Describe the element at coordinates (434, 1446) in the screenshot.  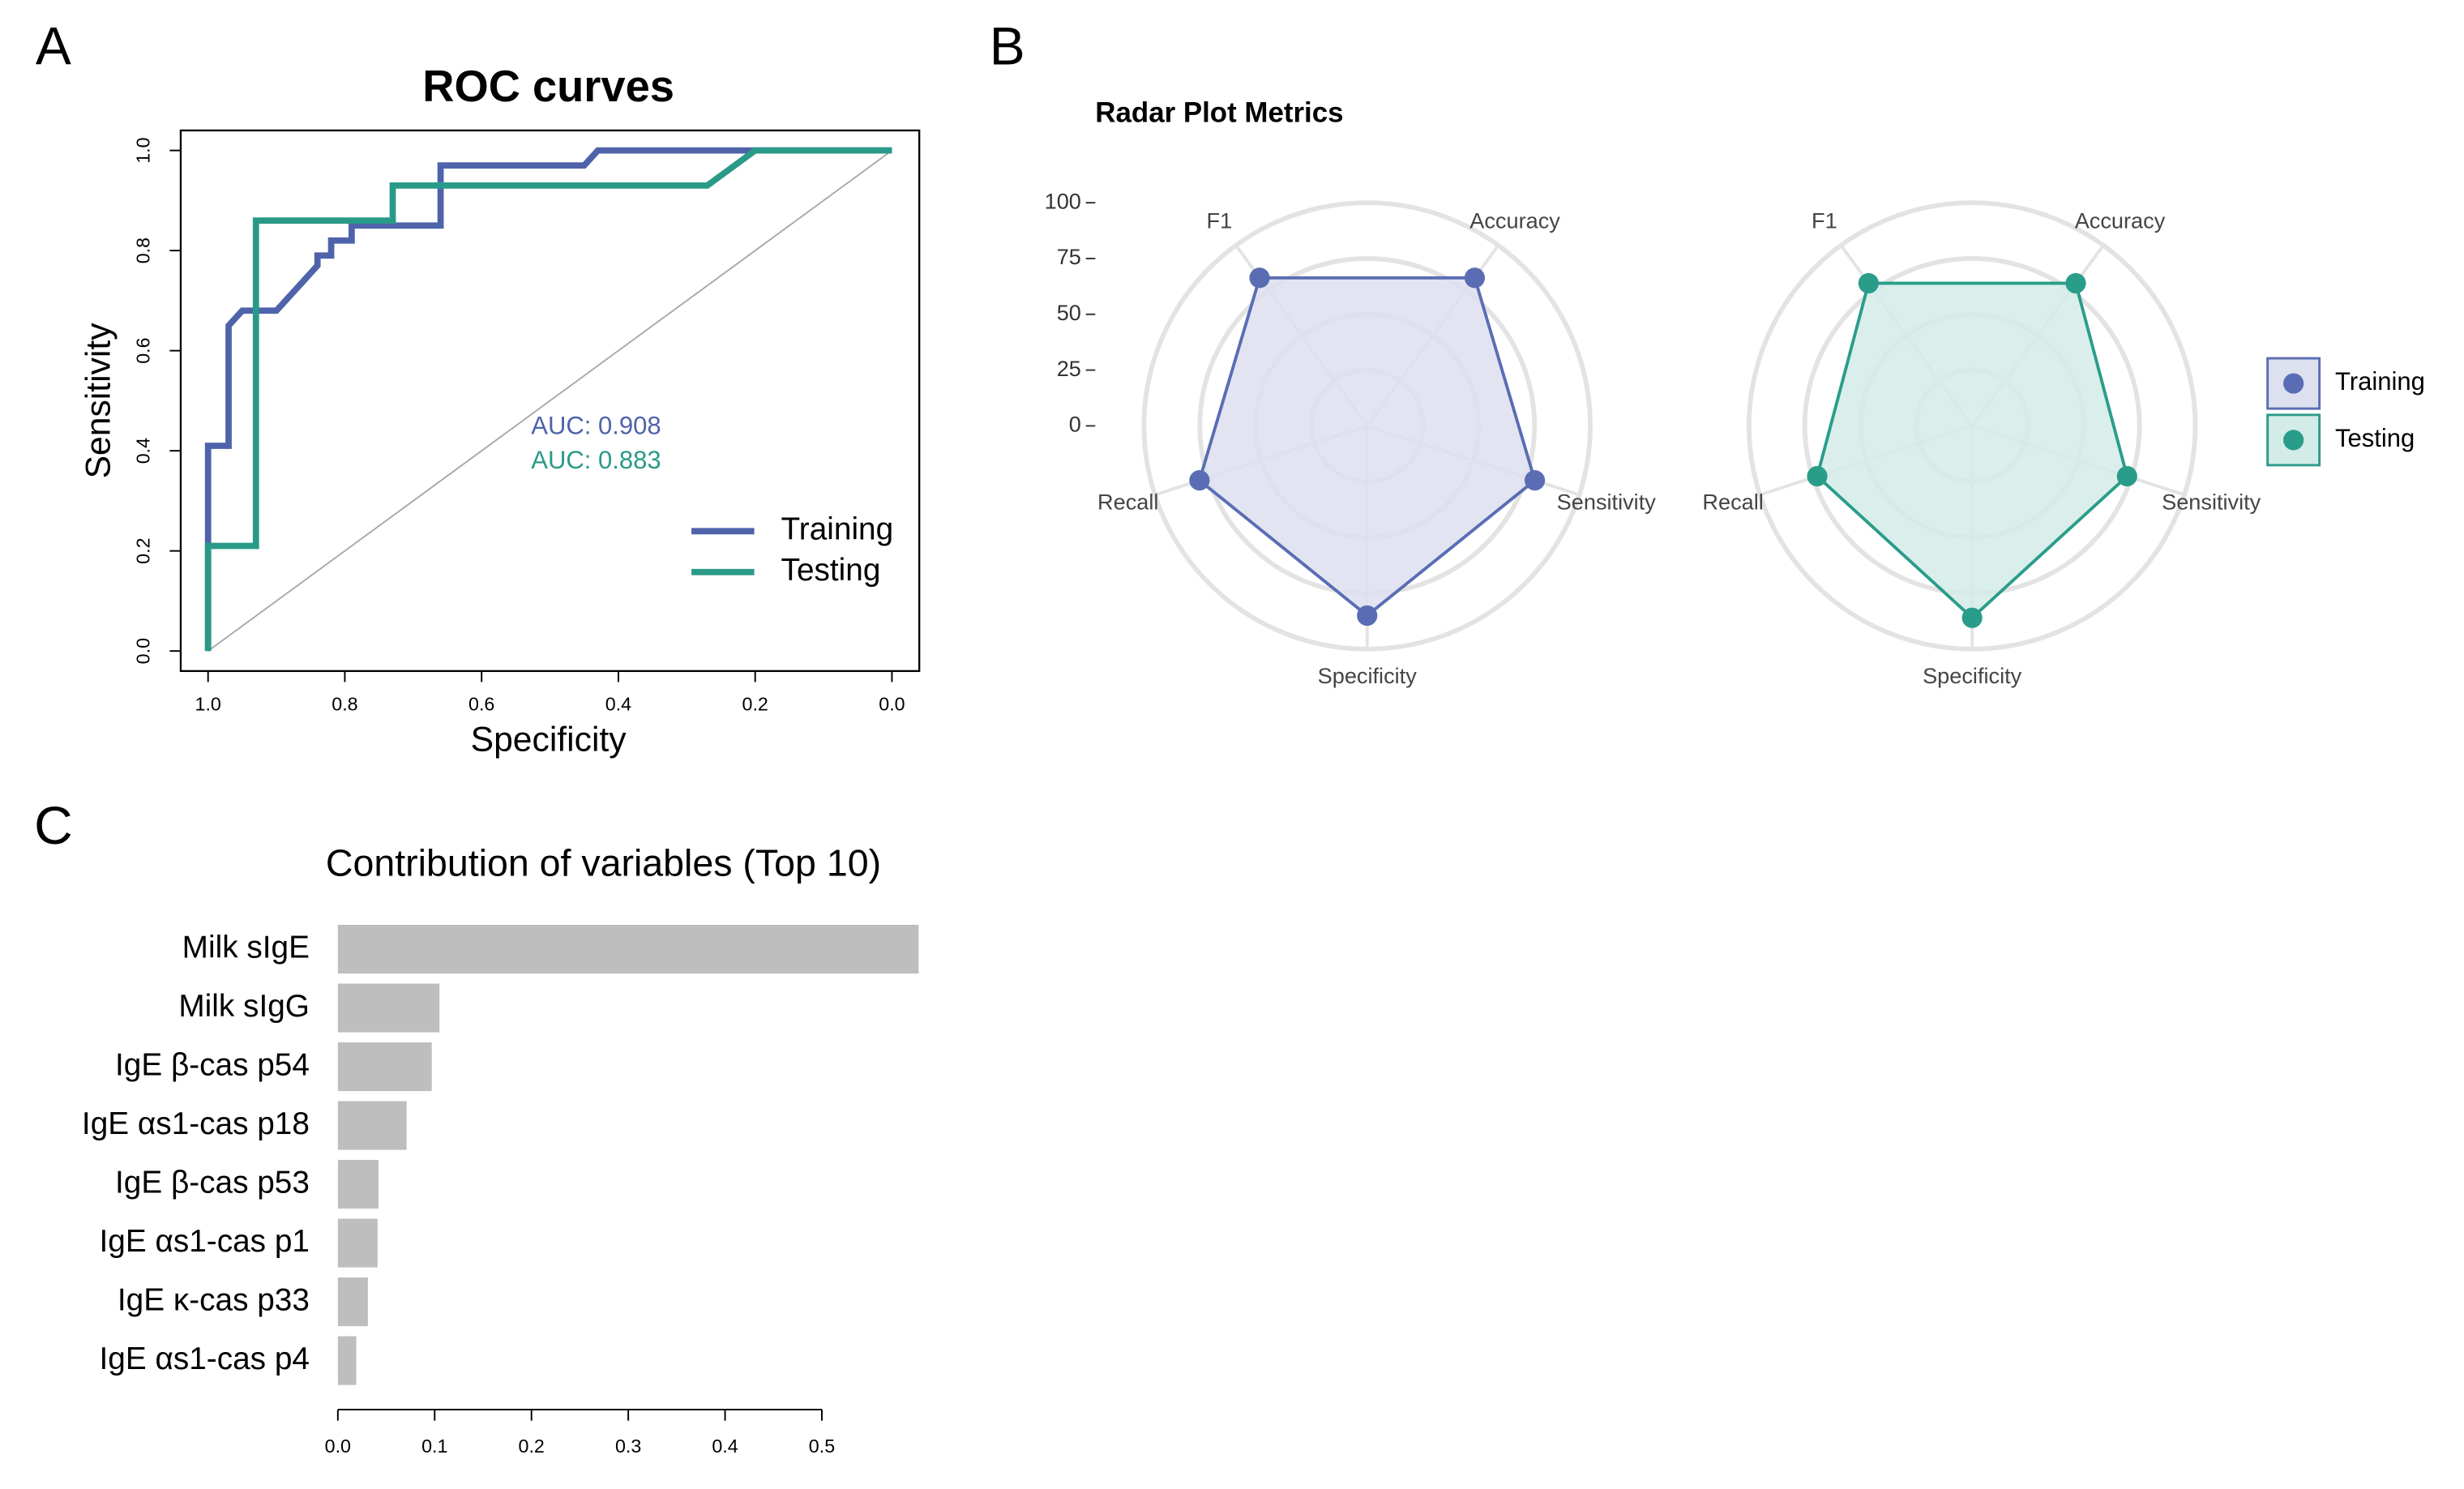
I see `x-tick-label: 0.1` at that location.